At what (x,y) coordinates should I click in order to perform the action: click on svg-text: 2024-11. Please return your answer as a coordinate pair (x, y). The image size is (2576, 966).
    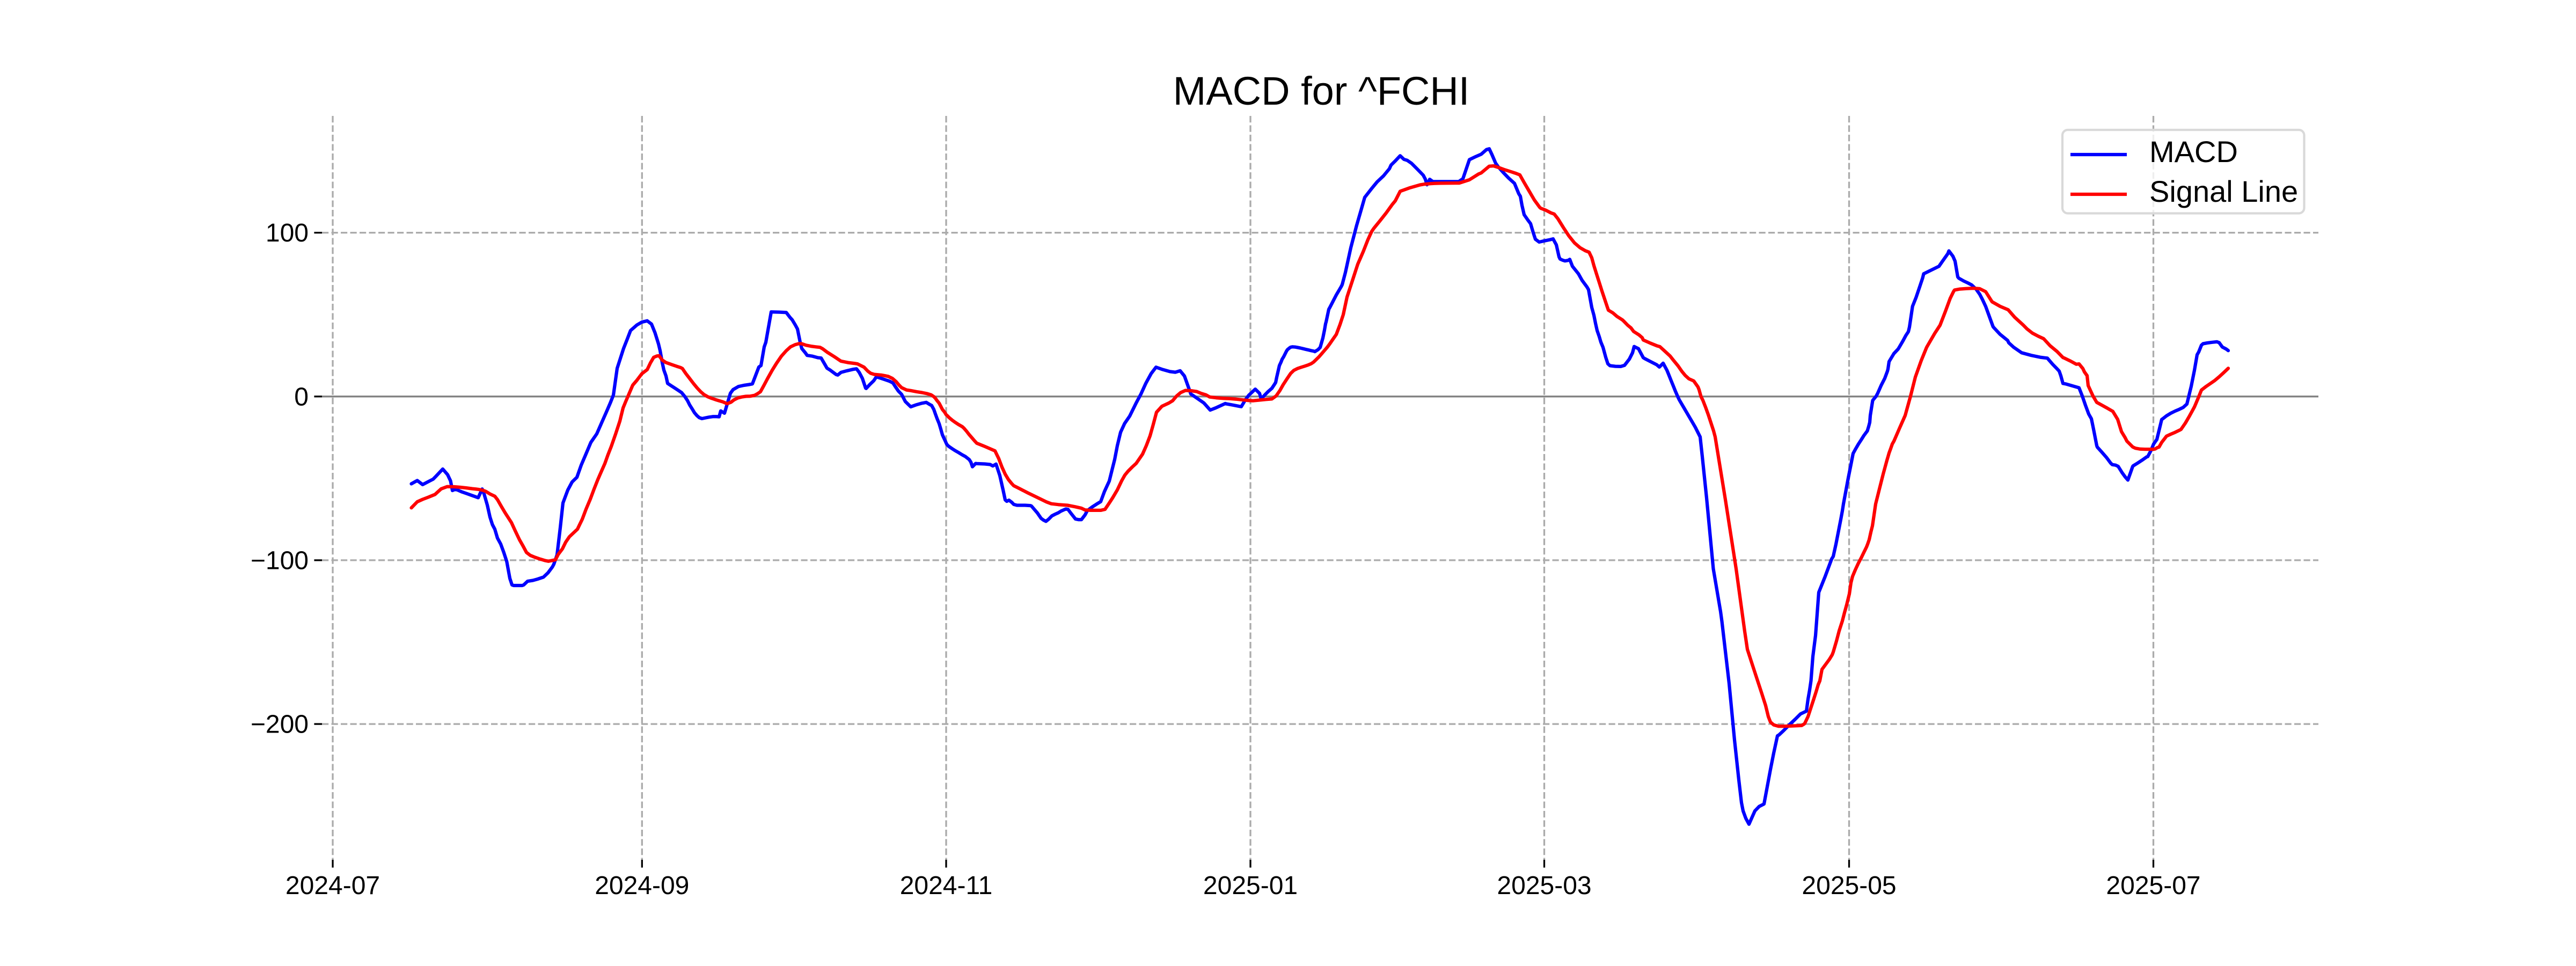
    Looking at the image, I should click on (946, 886).